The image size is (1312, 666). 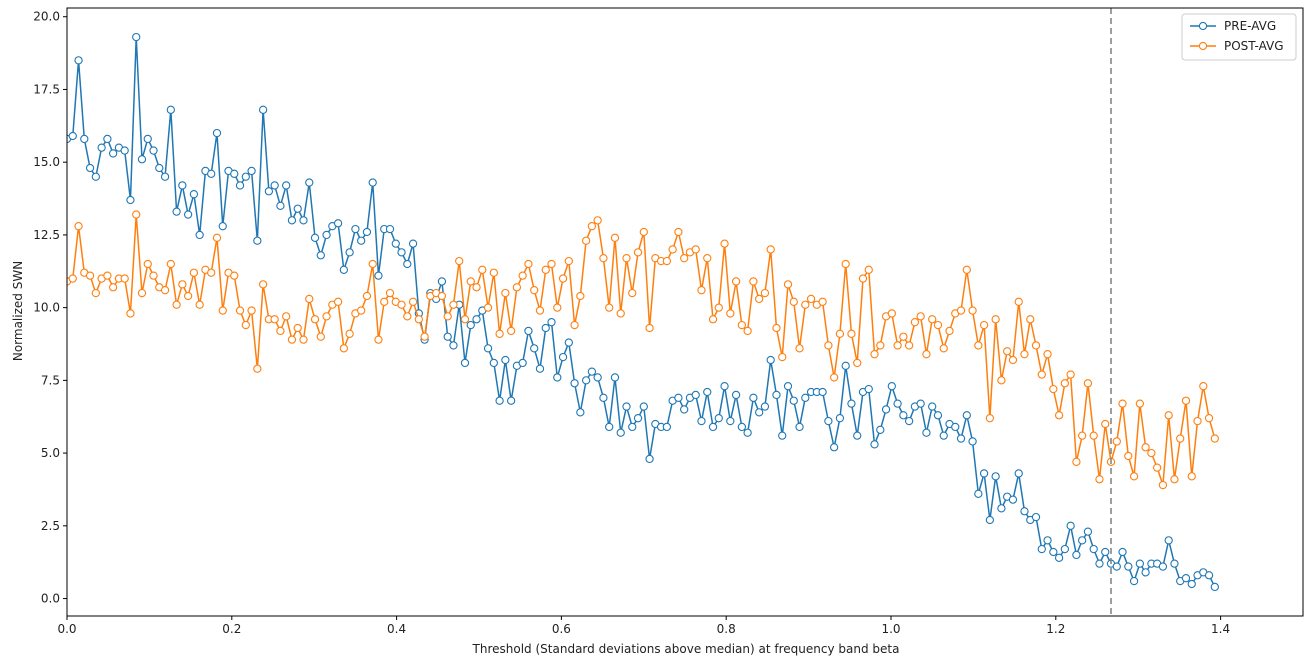 What do you see at coordinates (1239, 37) in the screenshot?
I see `legend: PRE-AVG POST-AVG` at bounding box center [1239, 37].